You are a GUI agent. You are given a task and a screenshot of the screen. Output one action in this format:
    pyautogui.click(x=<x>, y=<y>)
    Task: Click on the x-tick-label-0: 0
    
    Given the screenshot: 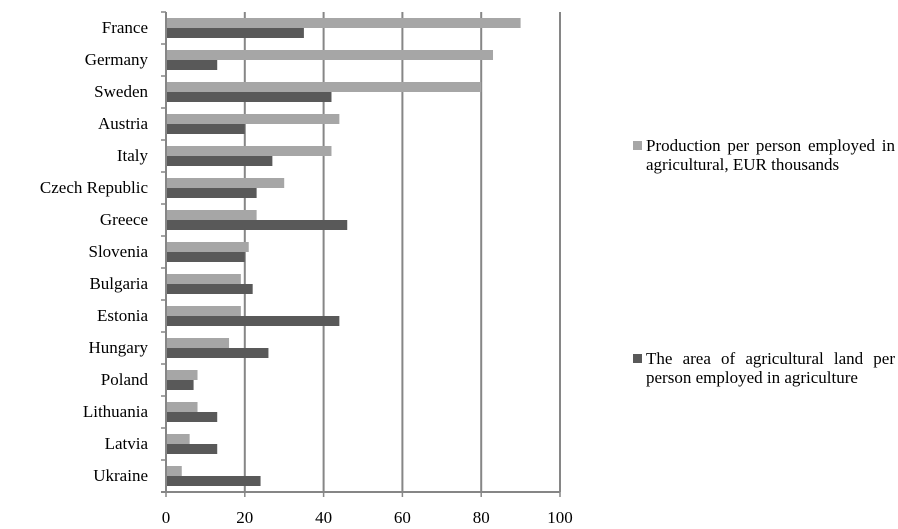 What is the action you would take?
    pyautogui.click(x=166, y=517)
    